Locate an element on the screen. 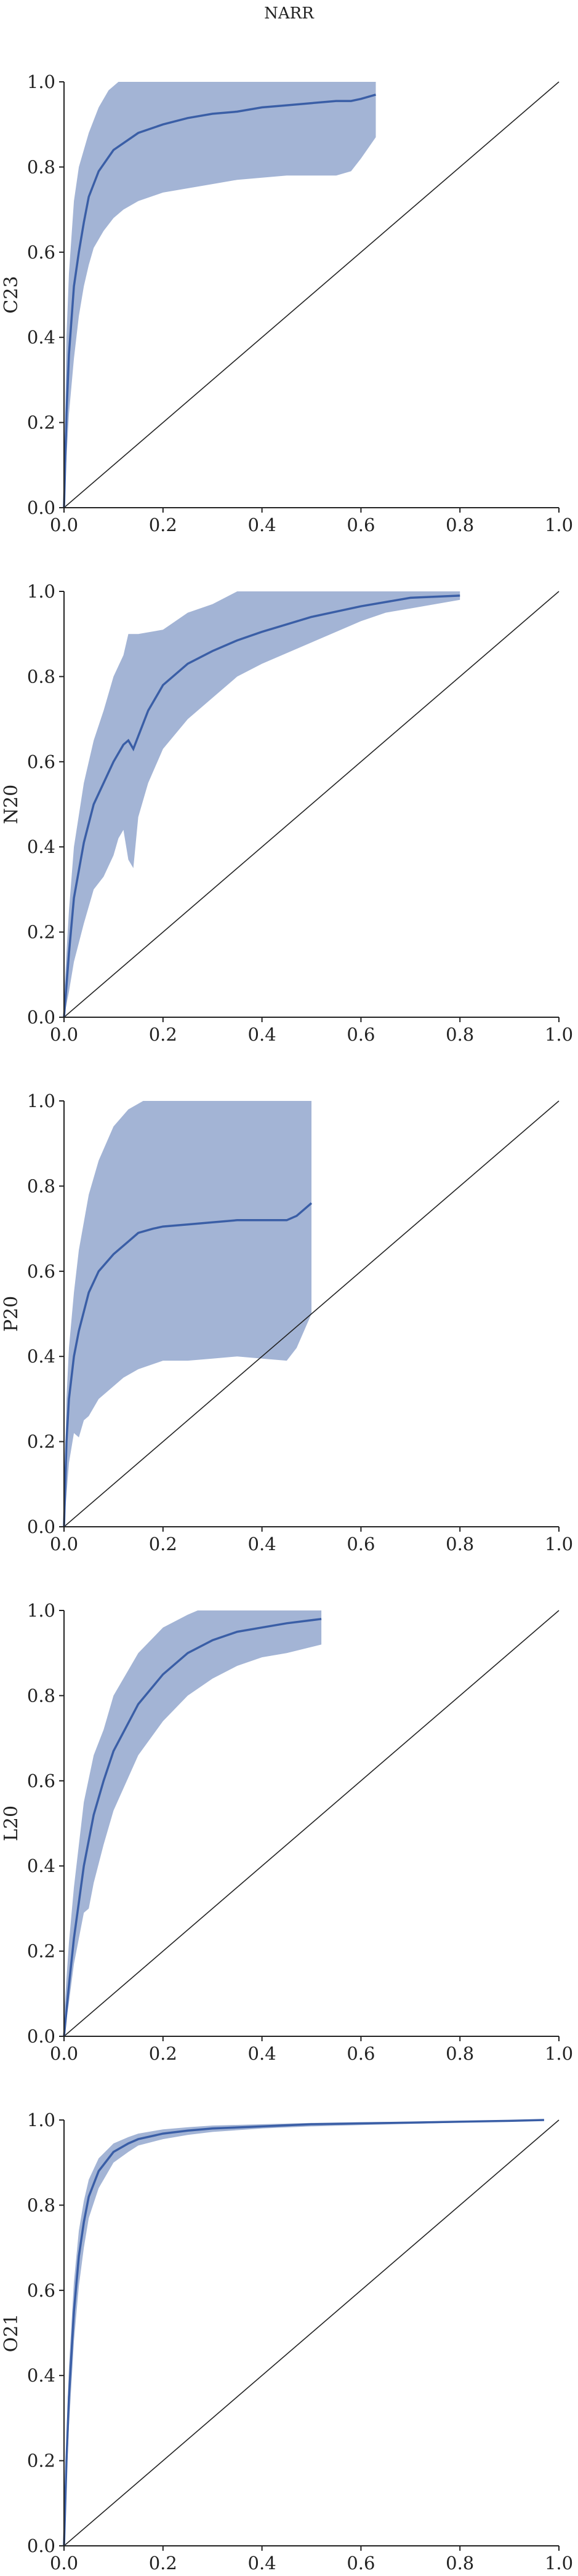 The height and width of the screenshot is (2576, 578). y-axis-label: P20 is located at coordinates (11, 1314).